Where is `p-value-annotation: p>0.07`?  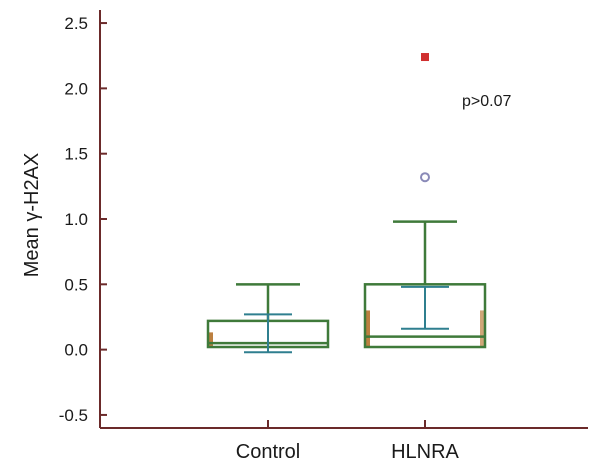
p-value-annotation: p>0.07 is located at coordinates (486, 101).